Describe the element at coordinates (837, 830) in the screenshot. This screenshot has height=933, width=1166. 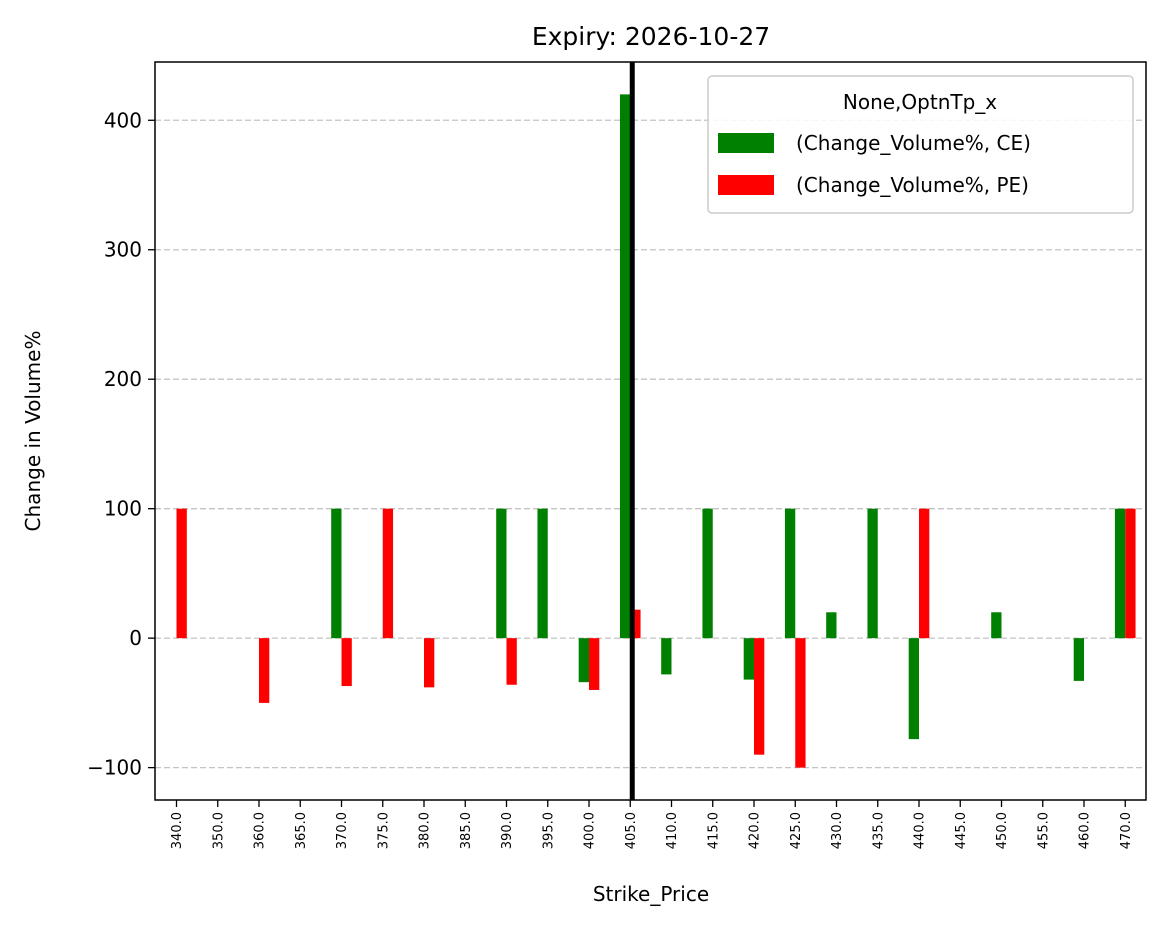
I see `x-tick-label: 430.0` at that location.